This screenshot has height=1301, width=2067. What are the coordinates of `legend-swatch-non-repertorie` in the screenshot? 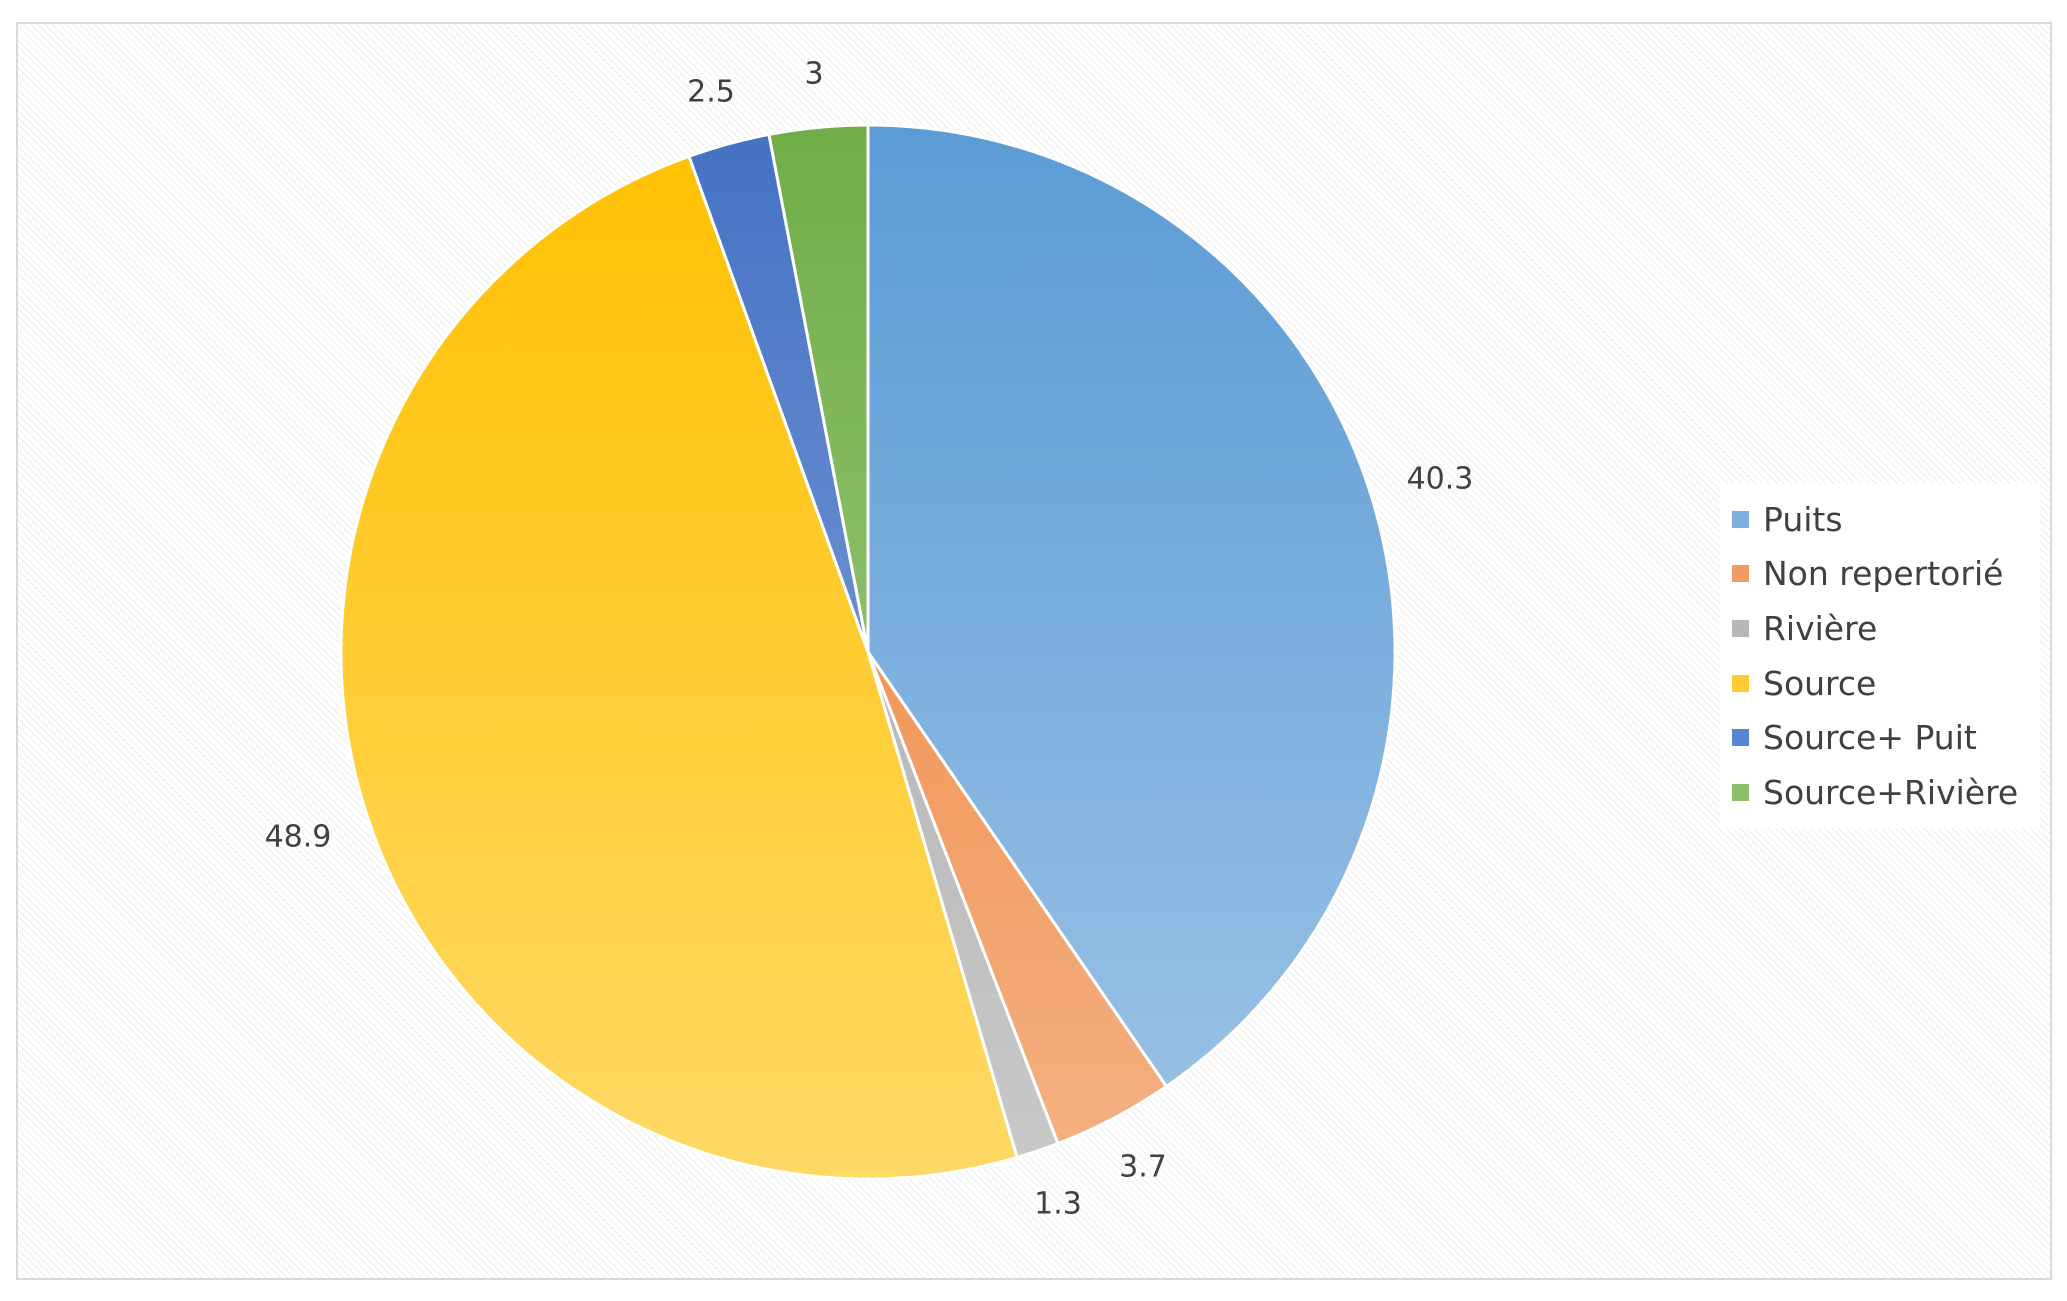 It's located at (1740, 574).